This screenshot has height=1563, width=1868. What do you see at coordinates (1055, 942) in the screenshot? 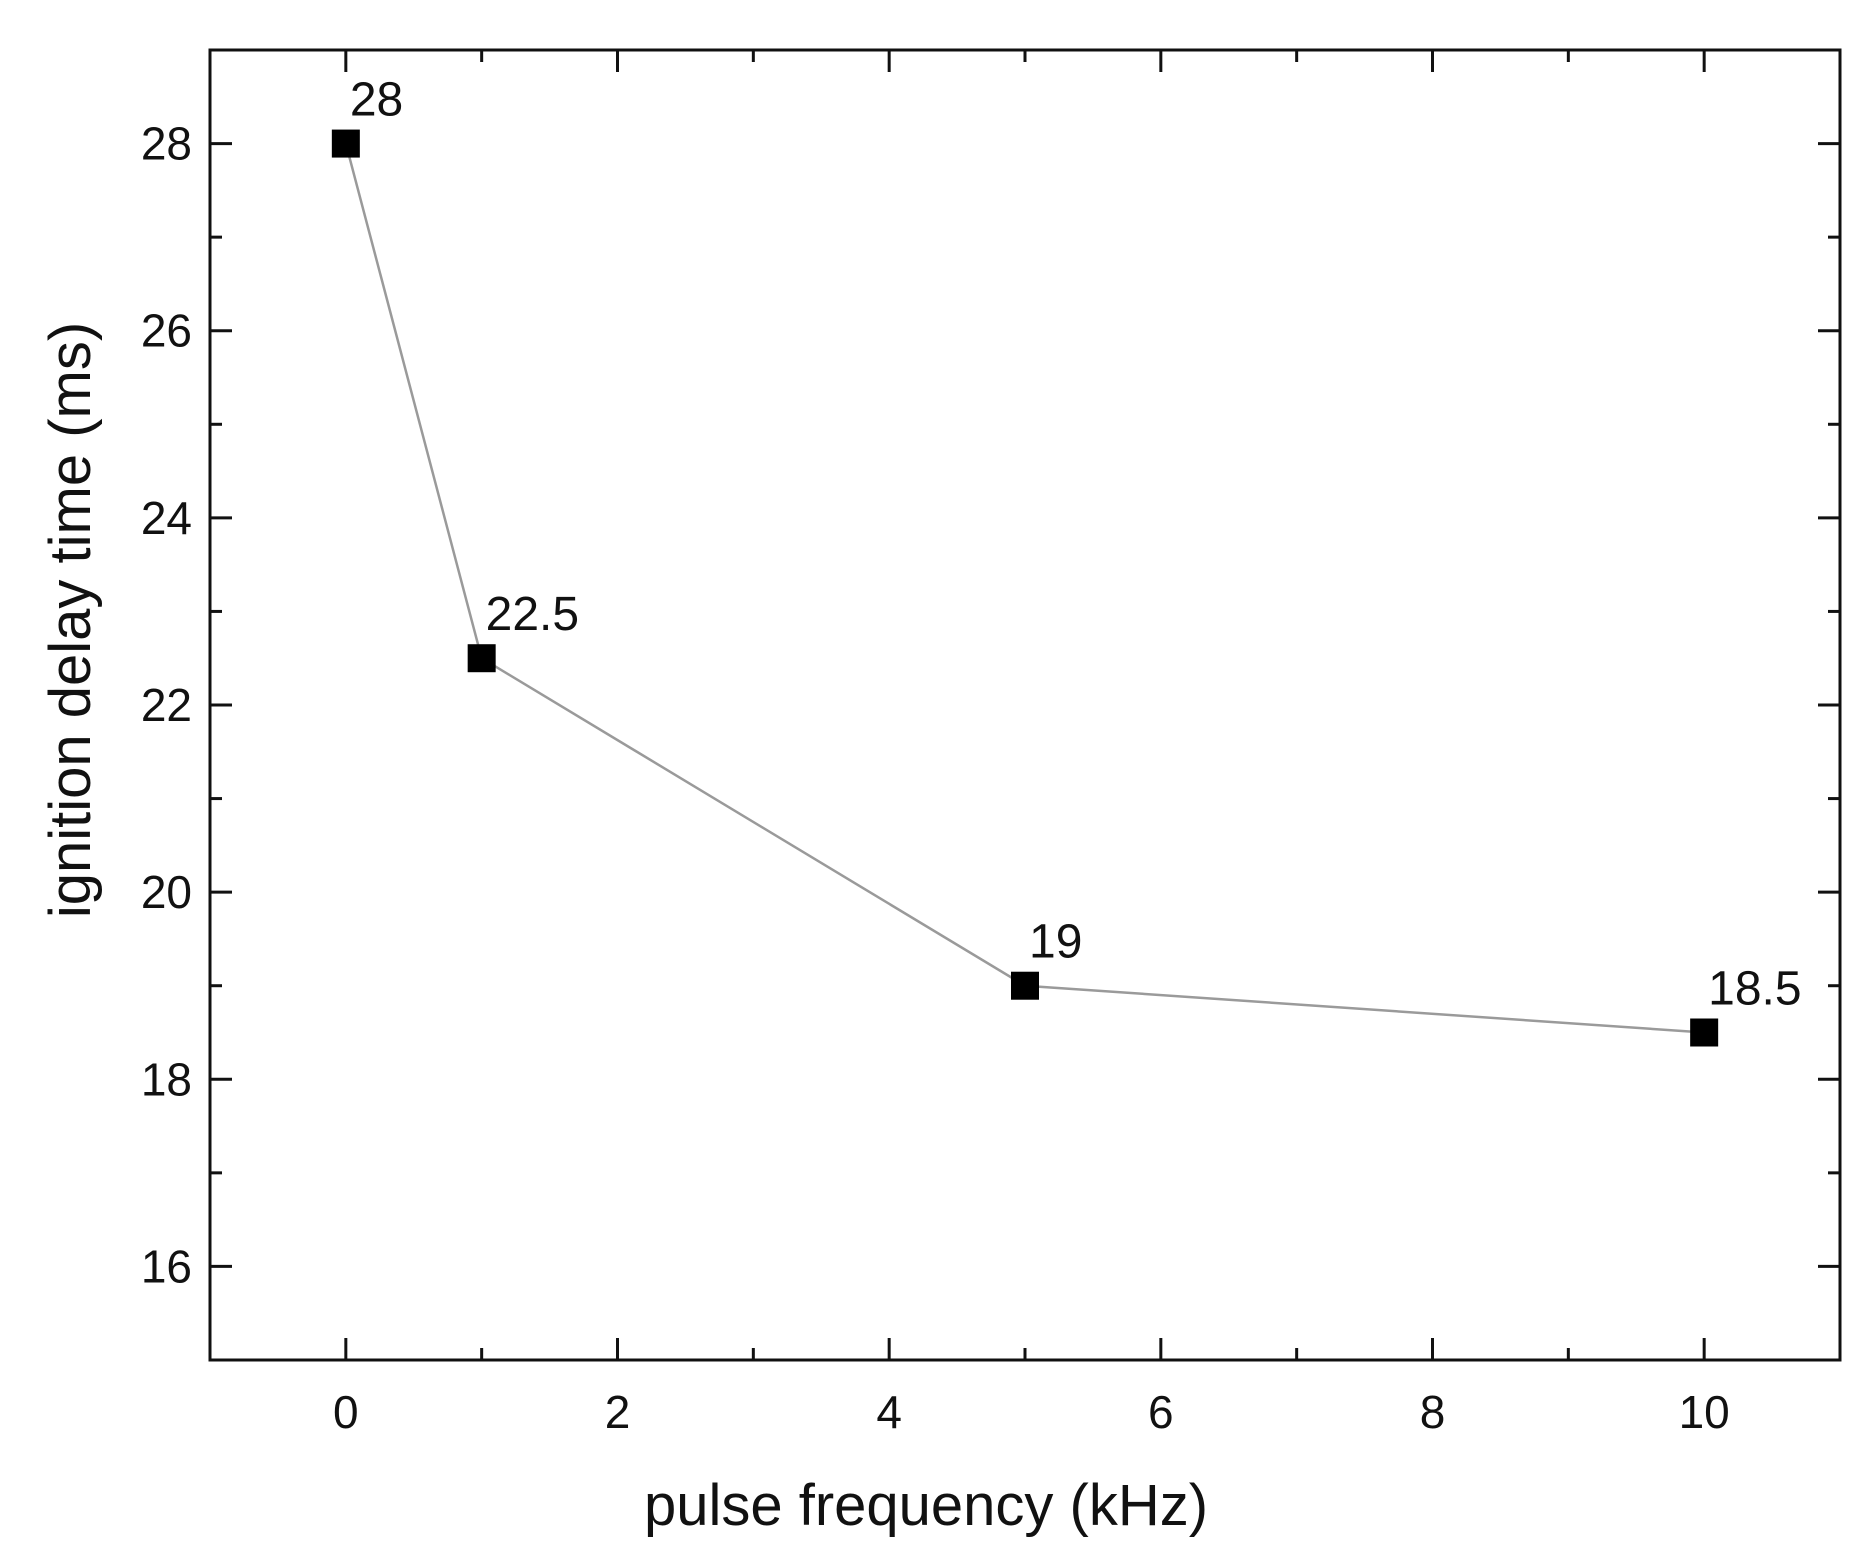
I see `data-label: 19` at bounding box center [1055, 942].